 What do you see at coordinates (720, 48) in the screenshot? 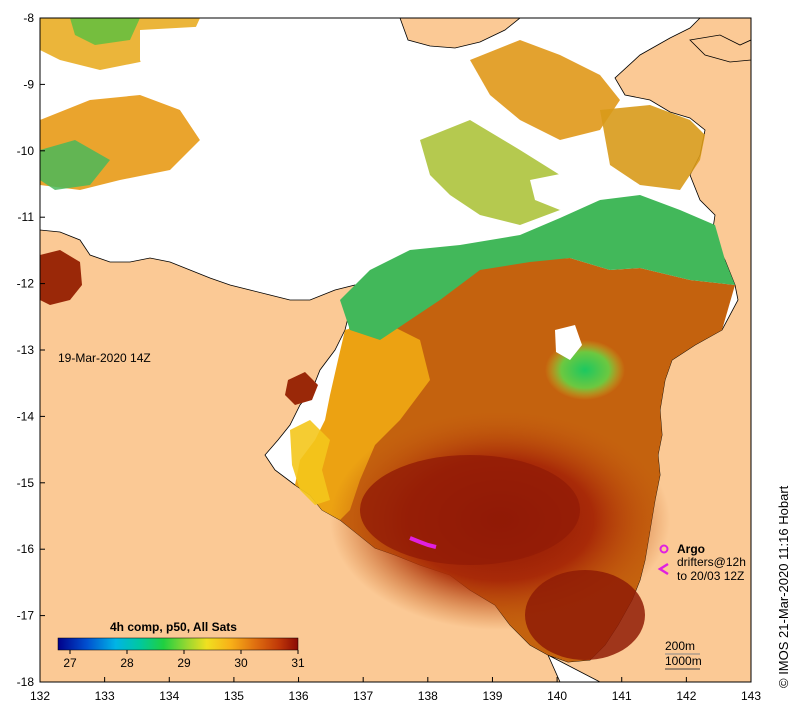
I see `land-torres-islands` at bounding box center [720, 48].